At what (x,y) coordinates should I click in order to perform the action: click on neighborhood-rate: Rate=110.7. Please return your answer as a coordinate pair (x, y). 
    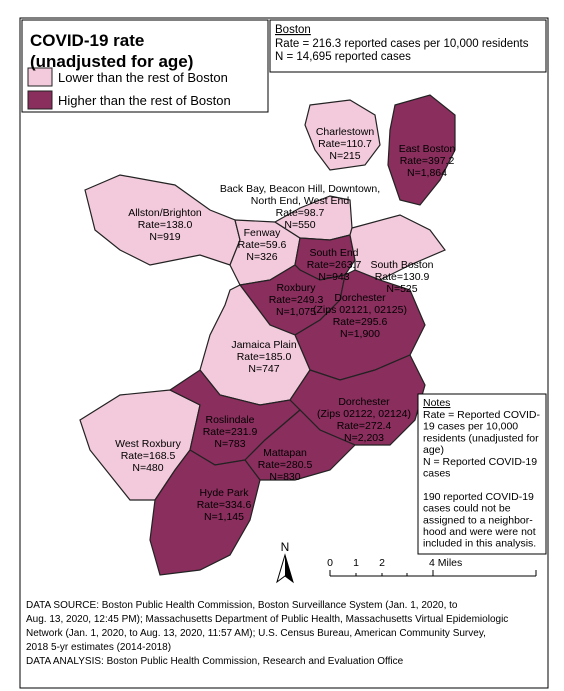
    Looking at the image, I should click on (345, 144).